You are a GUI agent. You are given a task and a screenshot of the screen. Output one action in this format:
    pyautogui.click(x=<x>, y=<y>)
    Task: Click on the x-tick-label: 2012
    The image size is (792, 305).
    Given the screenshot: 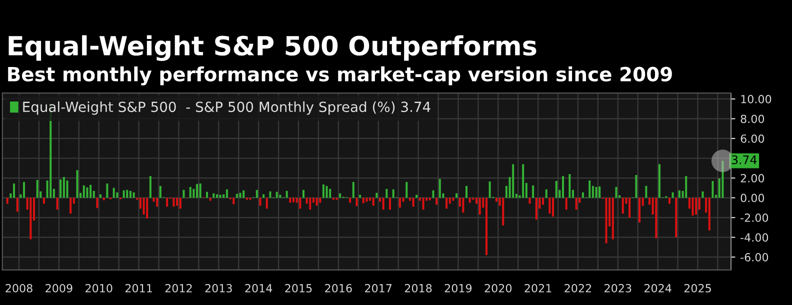 What is the action you would take?
    pyautogui.click(x=178, y=288)
    